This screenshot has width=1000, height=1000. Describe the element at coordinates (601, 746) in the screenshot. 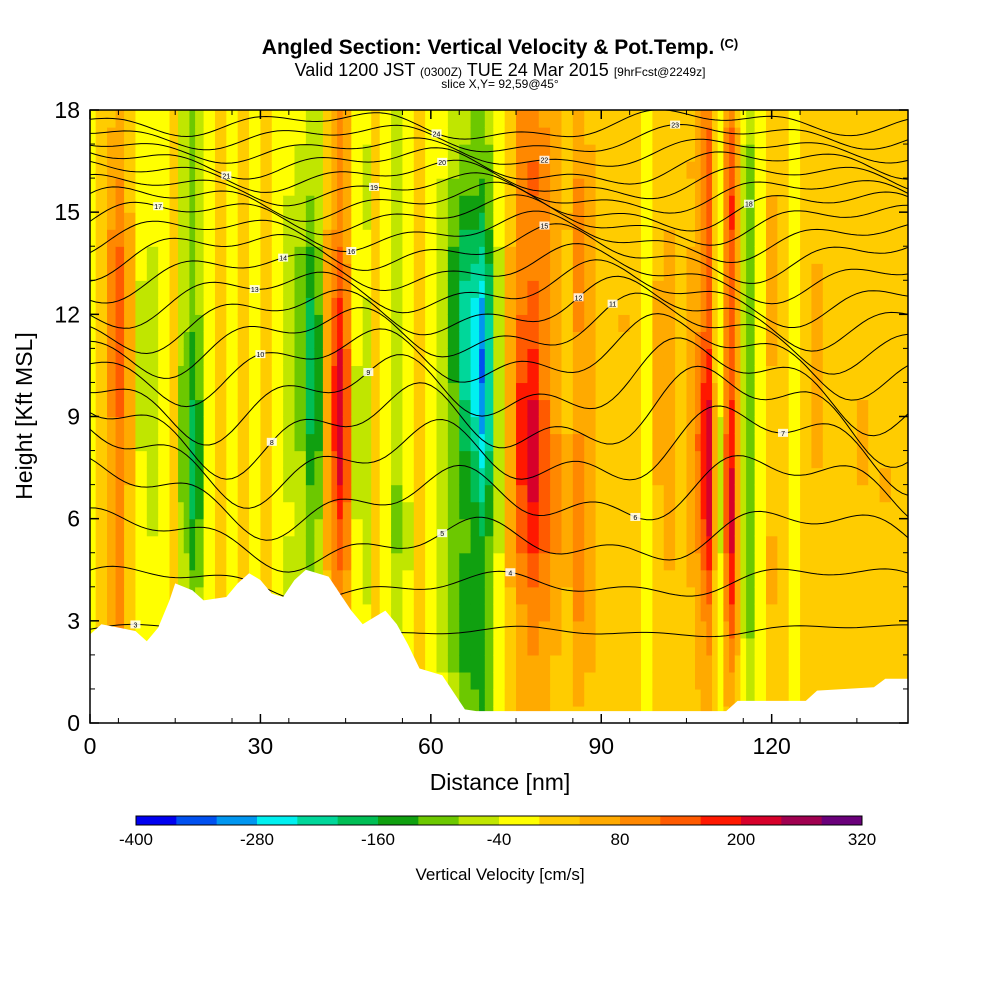

I see `x-tick-label: 90` at that location.